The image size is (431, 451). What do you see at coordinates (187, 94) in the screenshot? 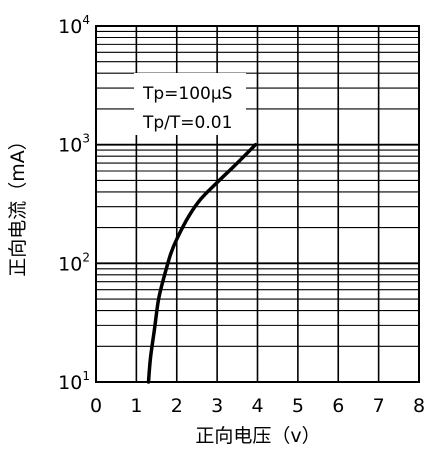
I see `annotation-line-1: Tp=100μS` at bounding box center [187, 94].